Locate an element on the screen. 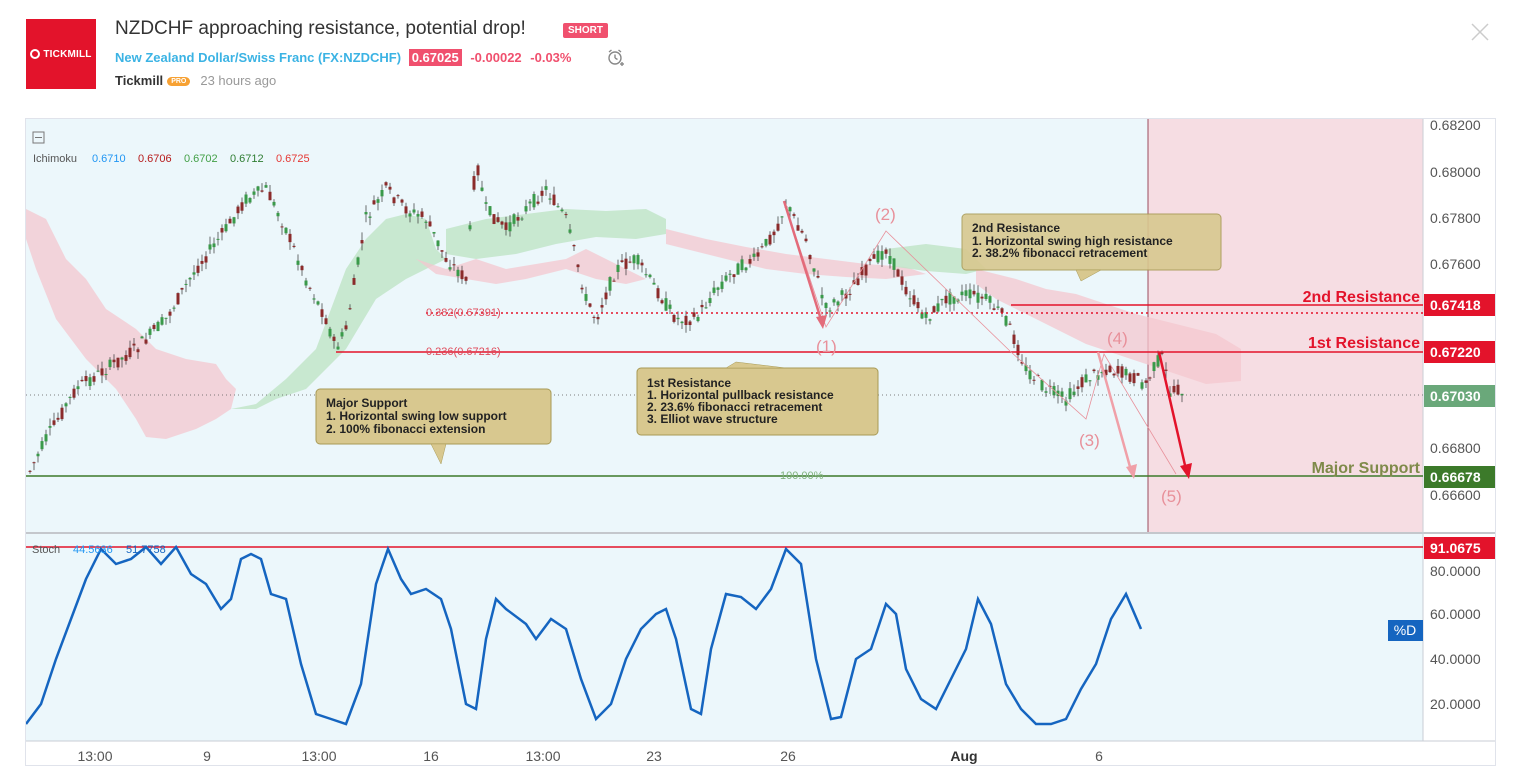 This screenshot has width=1519, height=773. collapse-legend-icon is located at coordinates (38, 137).